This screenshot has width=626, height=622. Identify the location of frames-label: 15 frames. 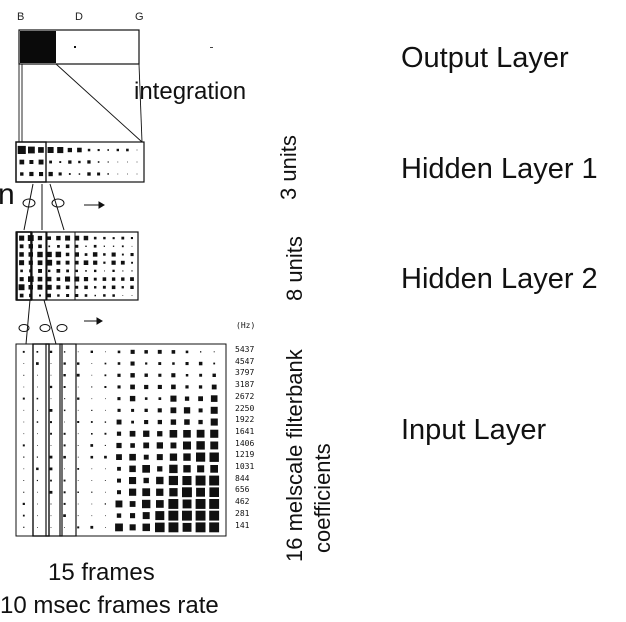
(101, 572).